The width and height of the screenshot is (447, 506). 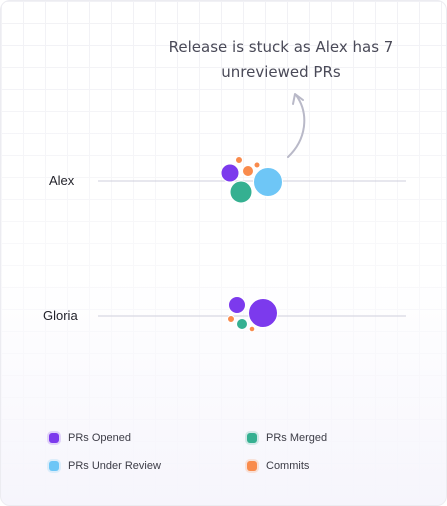 What do you see at coordinates (296, 126) in the screenshot?
I see `annotation-arrow` at bounding box center [296, 126].